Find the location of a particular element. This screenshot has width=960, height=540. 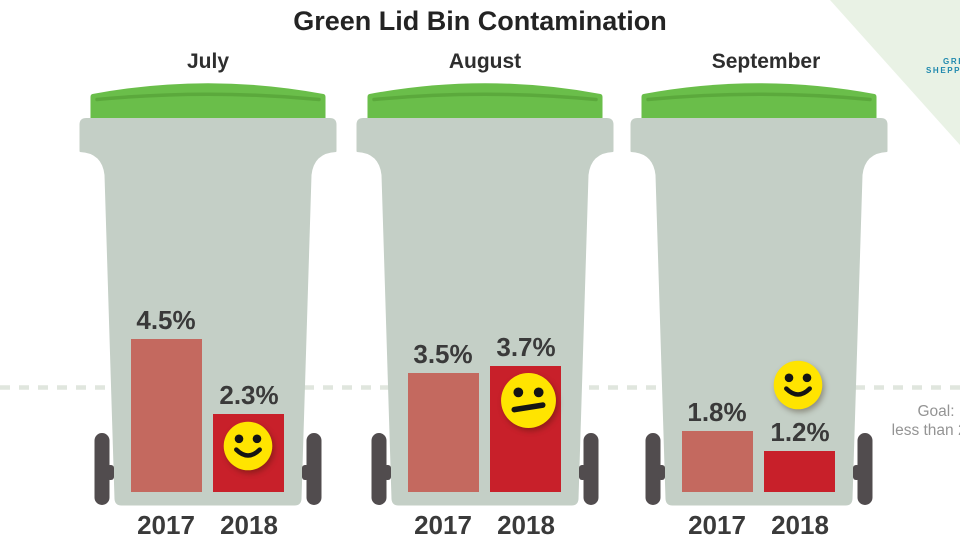

month-label: September is located at coordinates (766, 61).